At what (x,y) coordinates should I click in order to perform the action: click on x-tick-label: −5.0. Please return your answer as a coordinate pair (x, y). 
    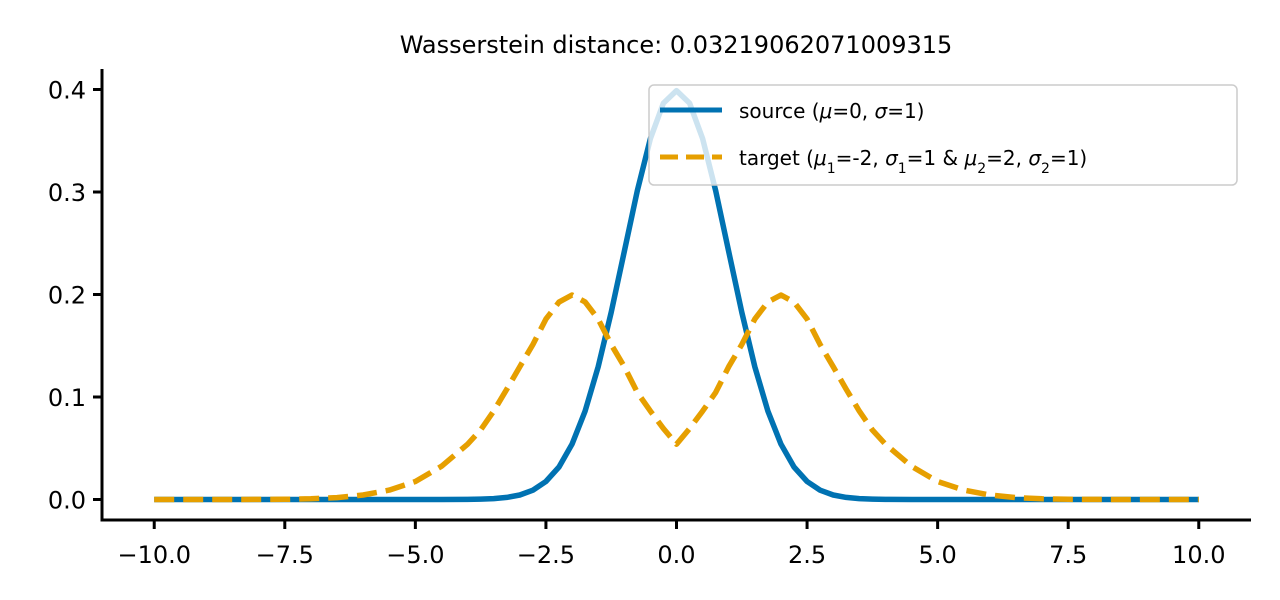
    Looking at the image, I should click on (415, 555).